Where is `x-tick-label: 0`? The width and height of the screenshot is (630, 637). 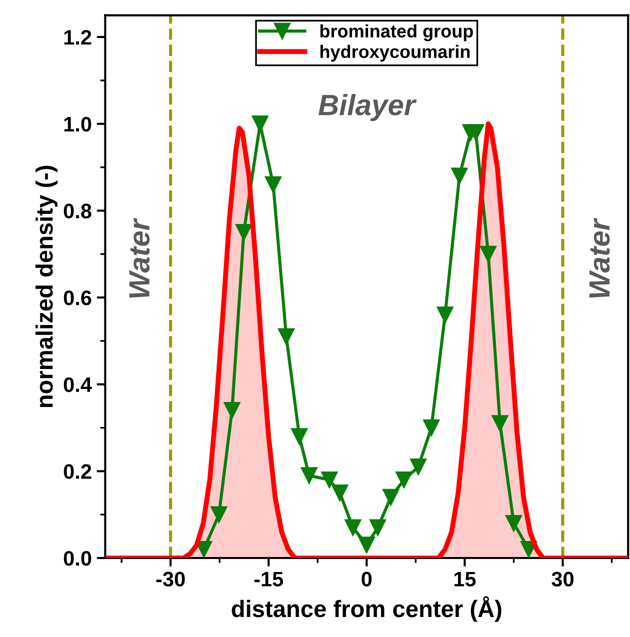
x-tick-label: 0 is located at coordinates (367, 579).